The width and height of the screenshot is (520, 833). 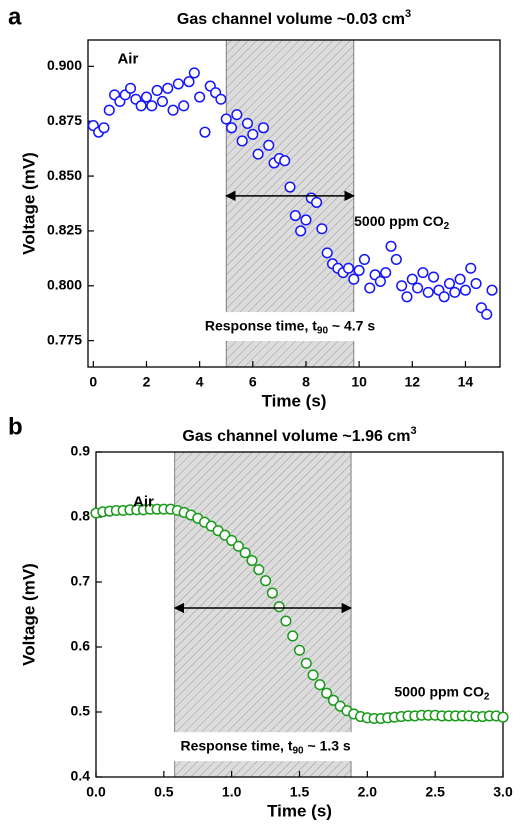 I want to click on x-tick-label: 12, so click(x=412, y=382).